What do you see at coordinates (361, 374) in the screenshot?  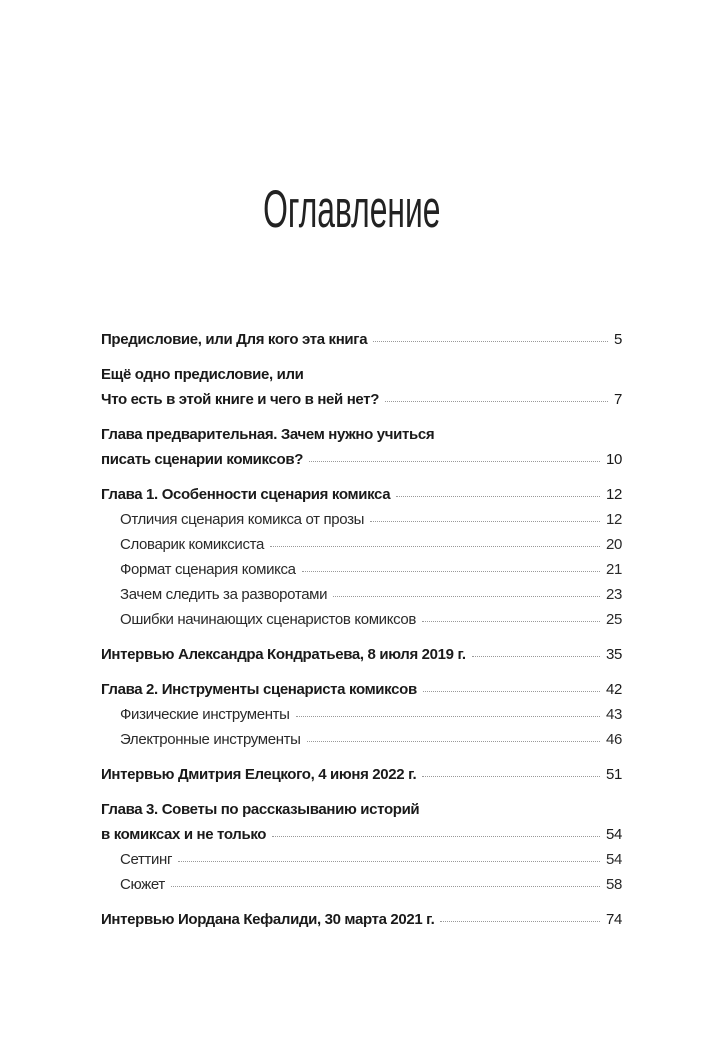 I see `toc-entry: Ещё одно предисловие, или` at bounding box center [361, 374].